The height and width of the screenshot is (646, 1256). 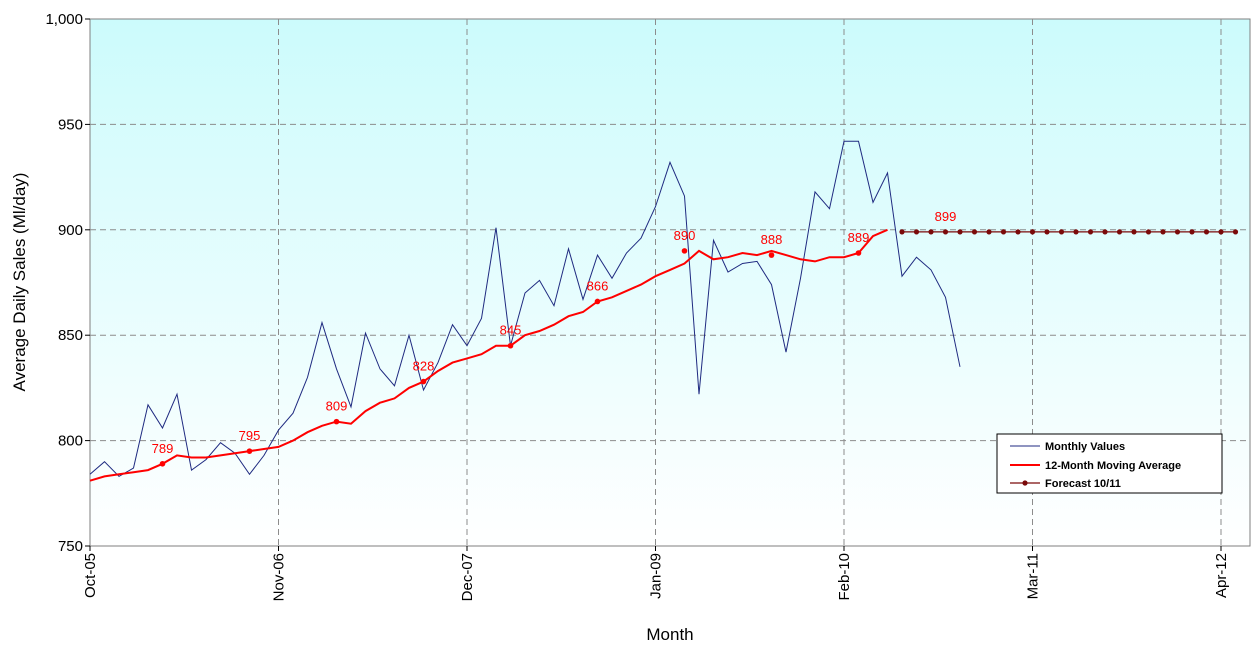 What do you see at coordinates (1113, 466) in the screenshot?
I see `legend-label-moving-average: 12-Month Moving Average` at bounding box center [1113, 466].